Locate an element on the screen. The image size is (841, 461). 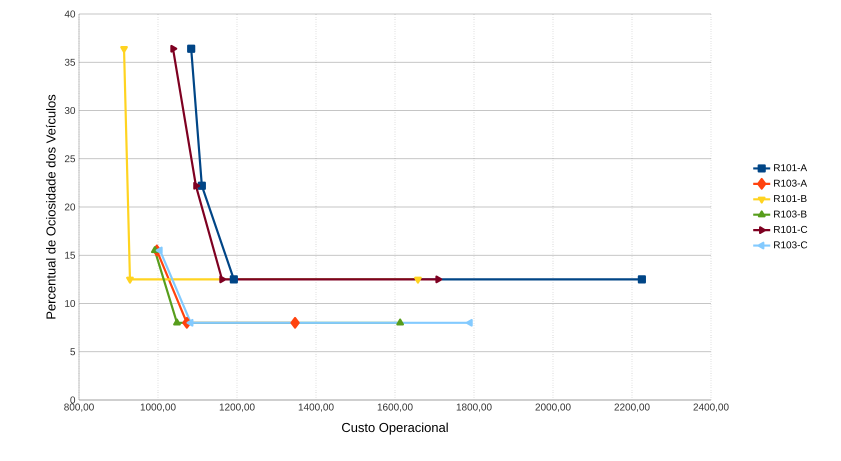
legend-label: R103-A is located at coordinates (791, 183).